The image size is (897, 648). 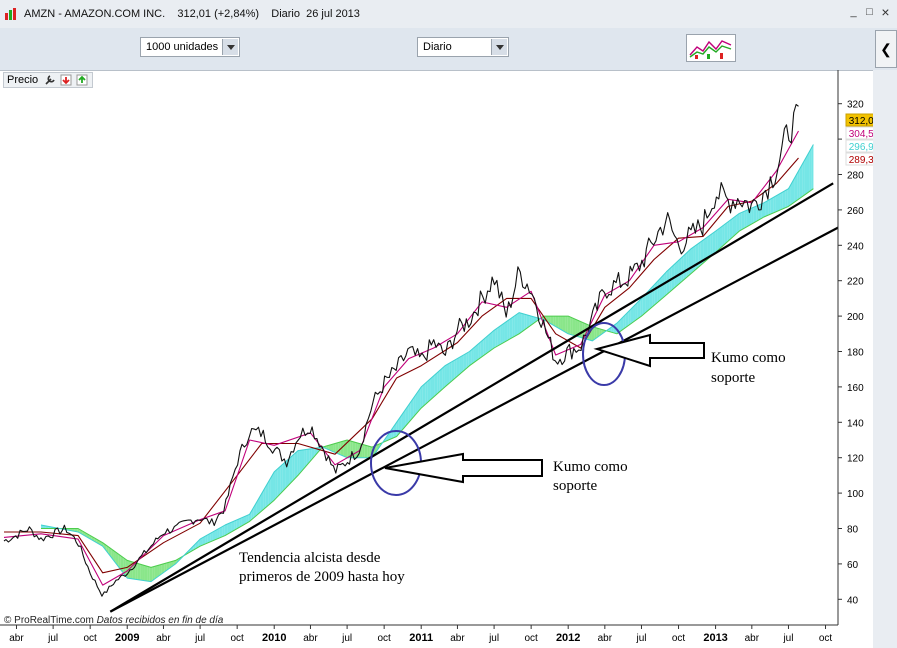 I want to click on x-tick-label: 2013, so click(x=715, y=638).